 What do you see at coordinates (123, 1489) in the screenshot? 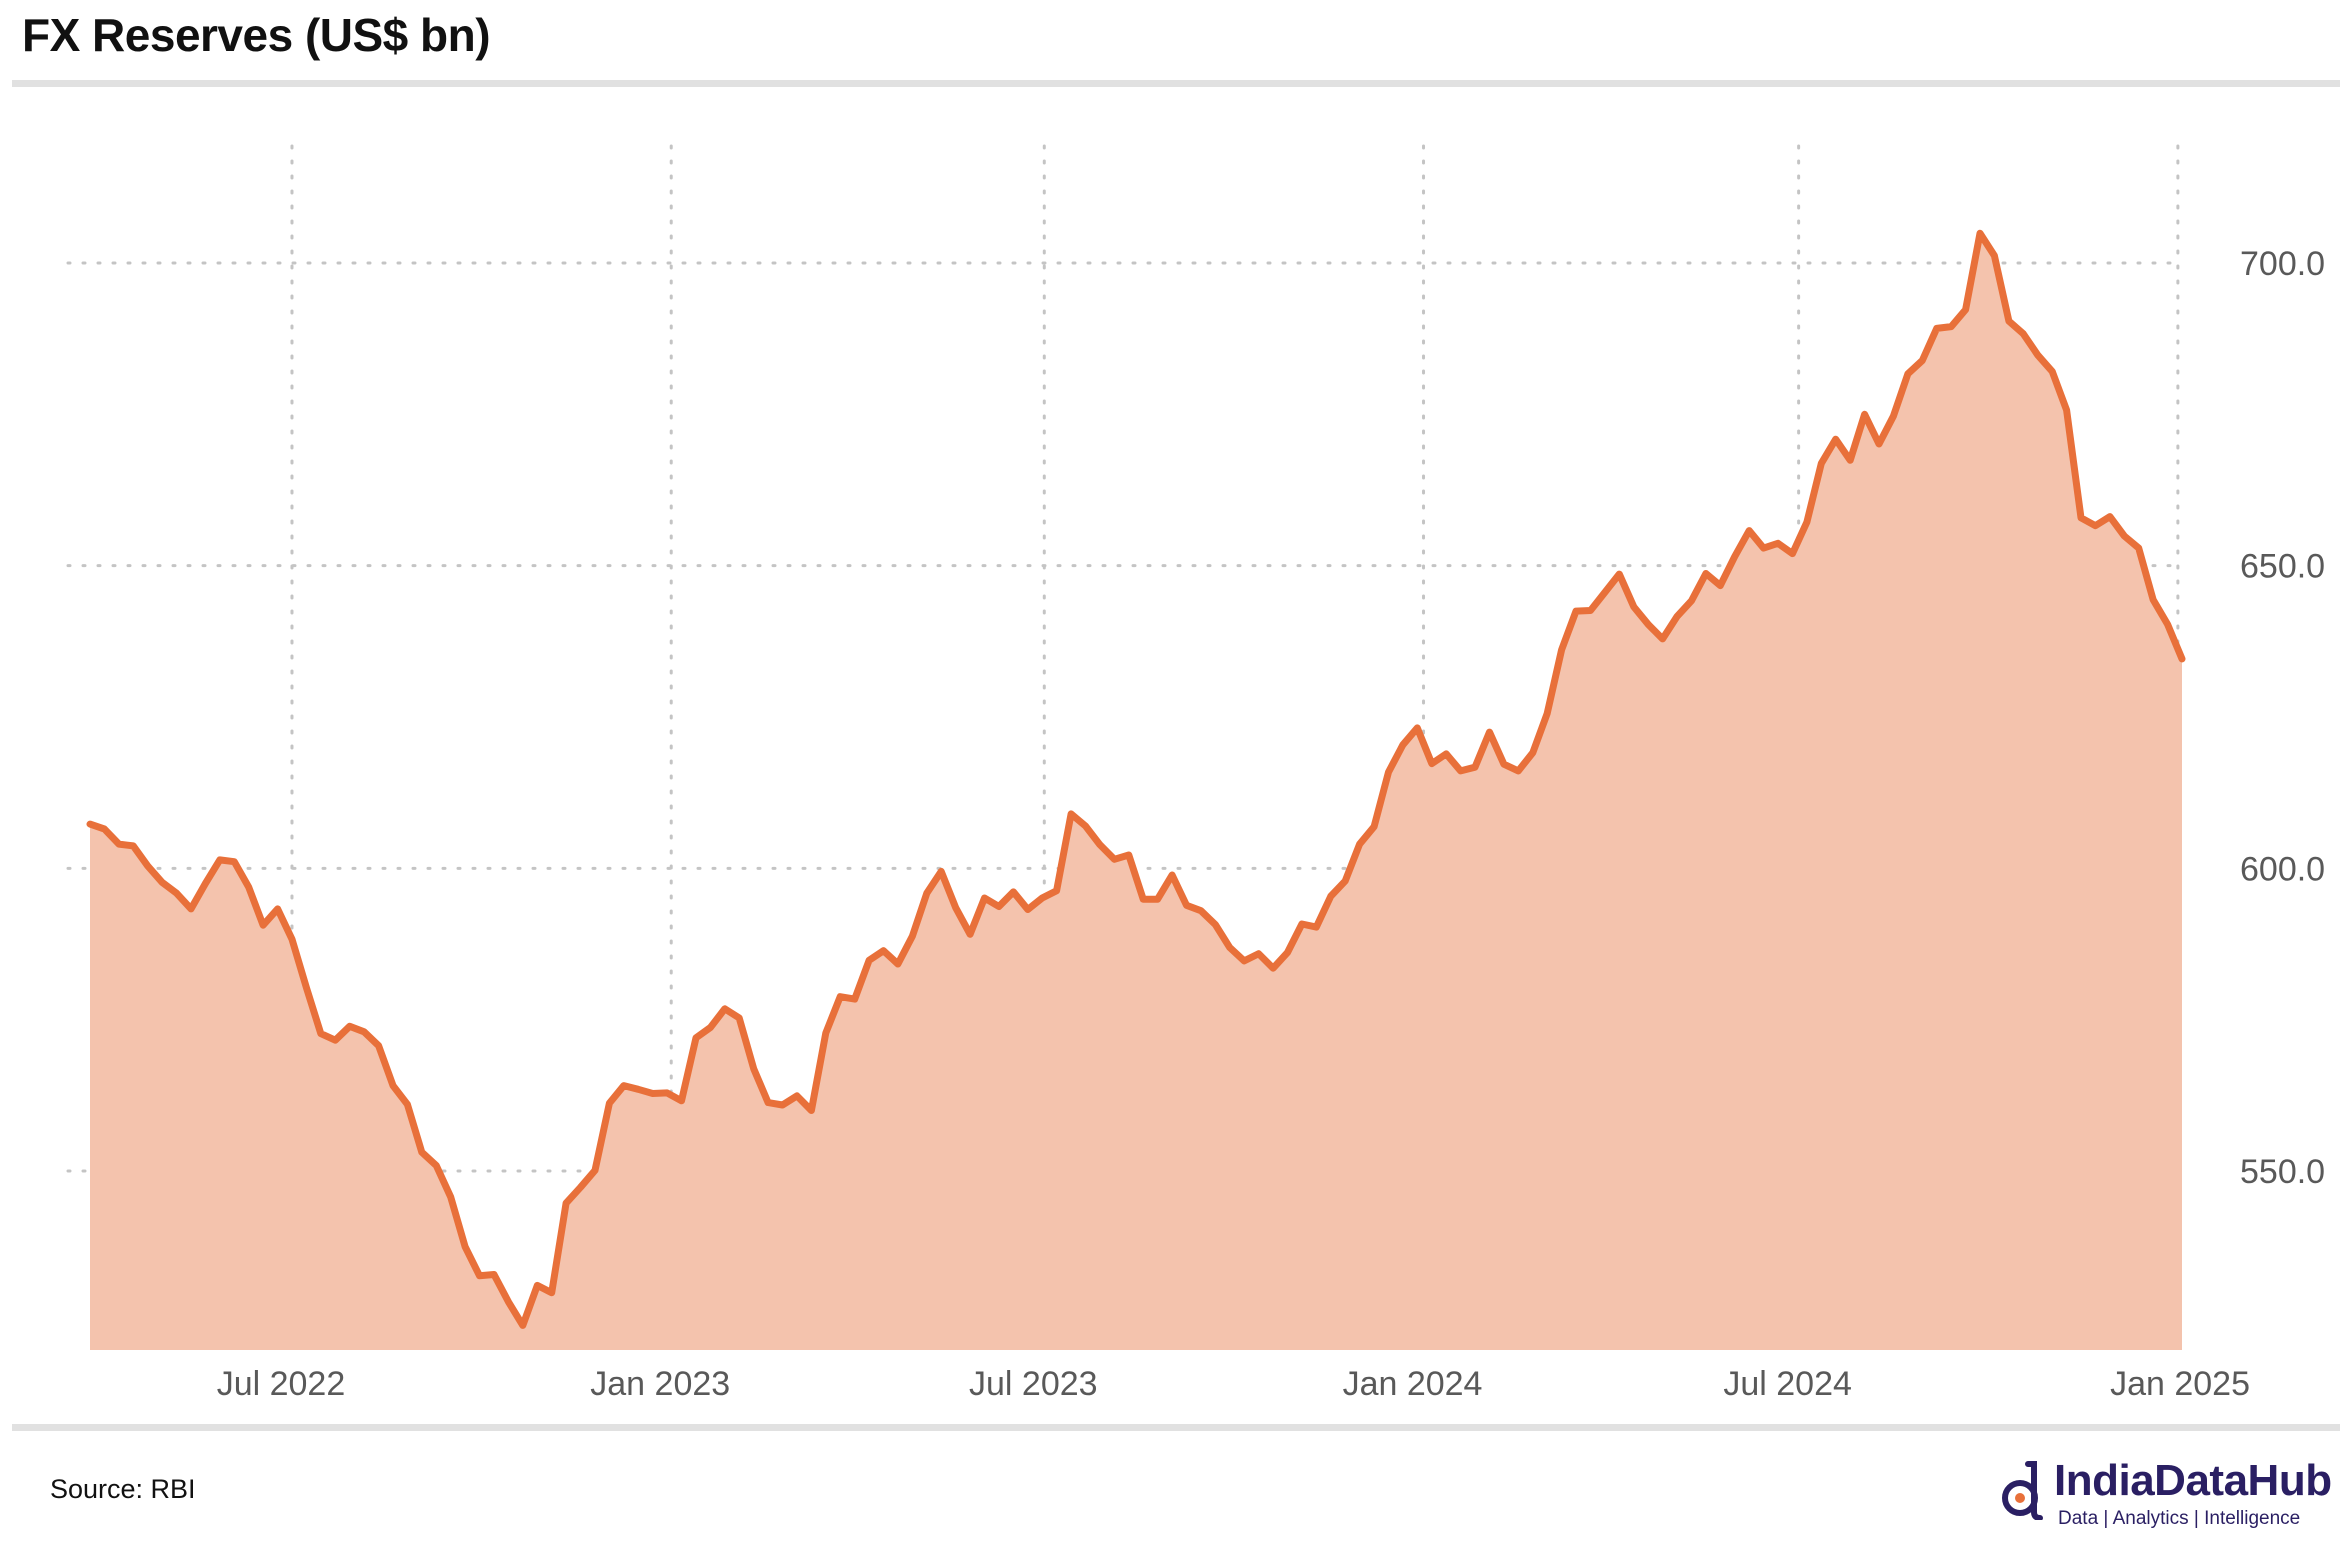
I see `source-note: Source: RBI` at bounding box center [123, 1489].